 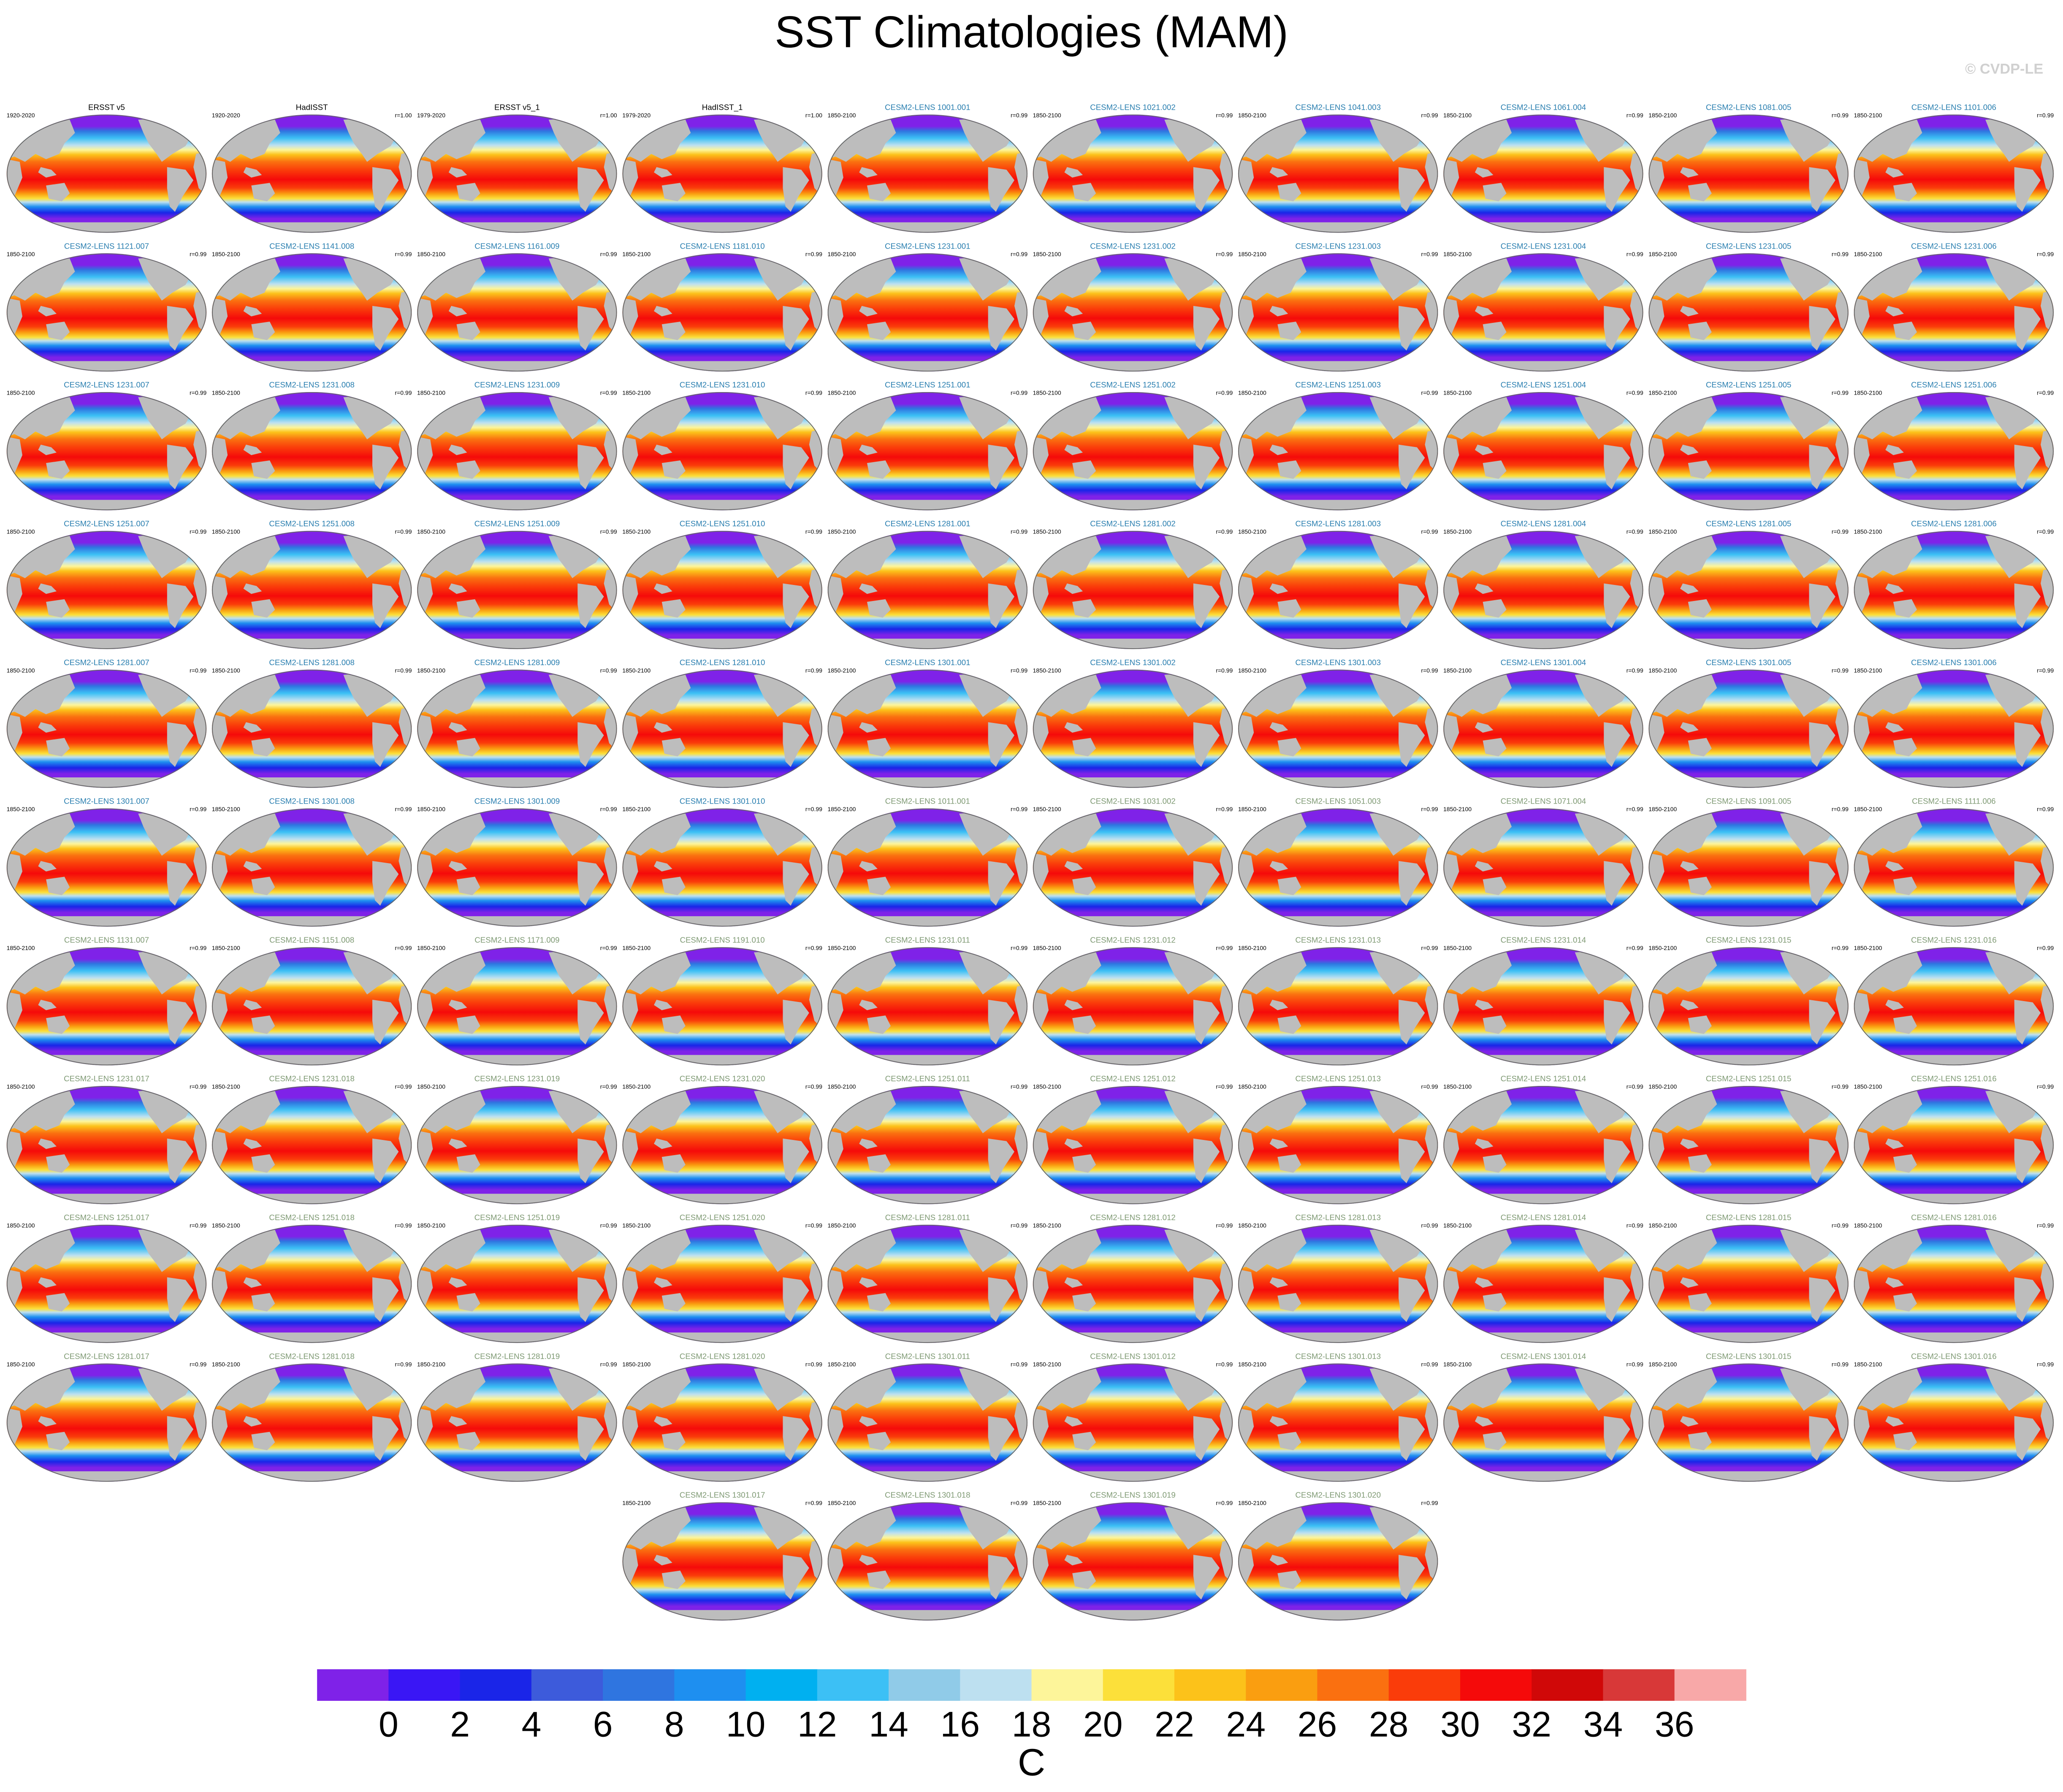 I want to click on panel-period: 1979-2020, so click(x=431, y=115).